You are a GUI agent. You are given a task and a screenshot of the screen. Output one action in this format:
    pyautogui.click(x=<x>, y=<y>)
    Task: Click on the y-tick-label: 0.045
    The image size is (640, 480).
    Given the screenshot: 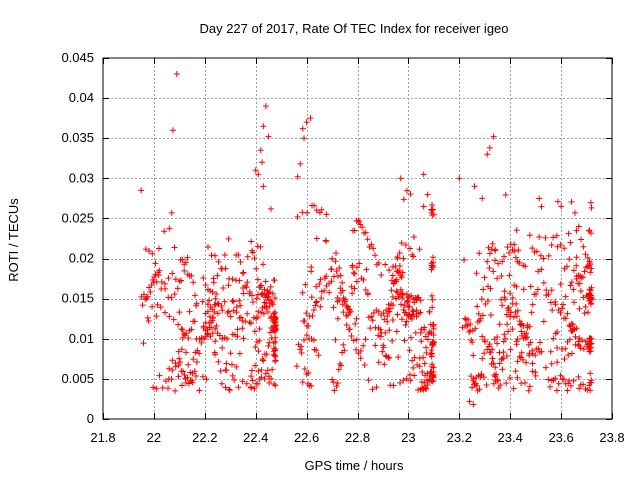 What is the action you would take?
    pyautogui.click(x=77, y=57)
    